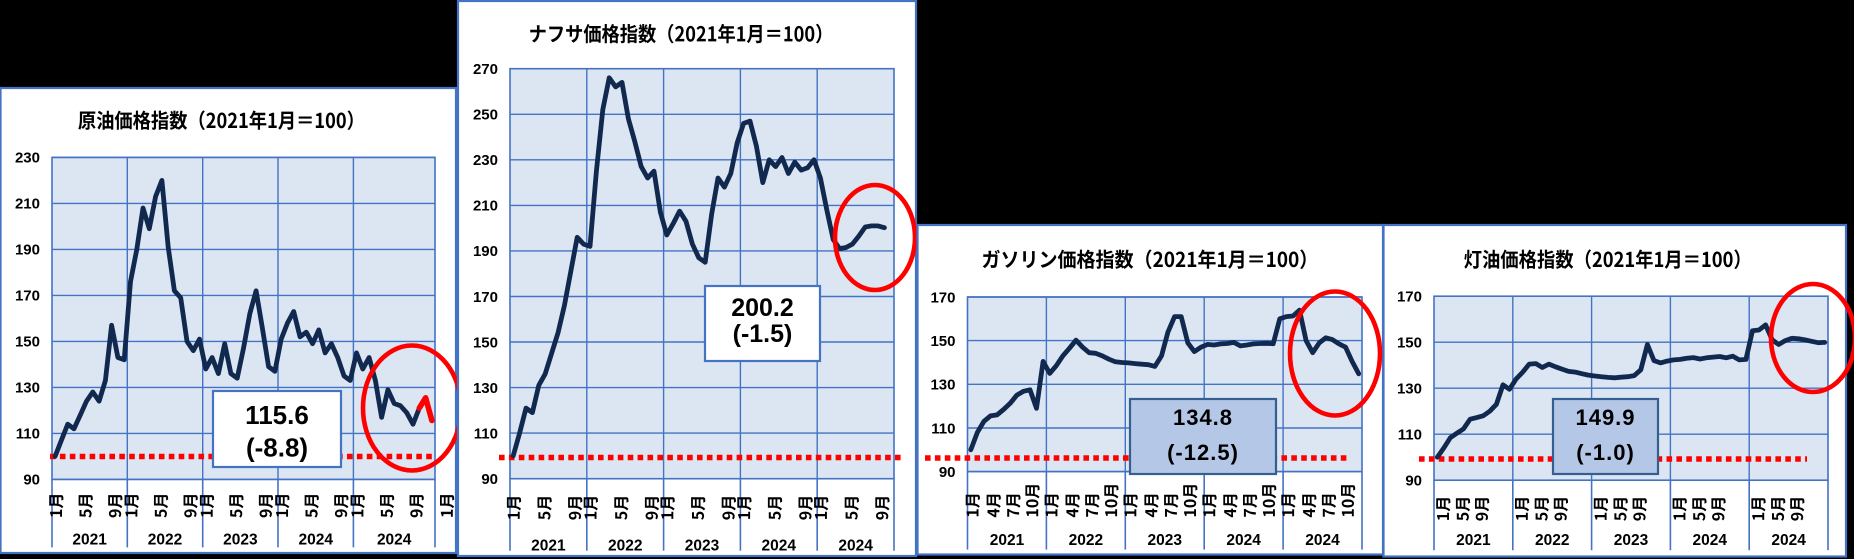 The height and width of the screenshot is (559, 1854). Describe the element at coordinates (762, 308) in the screenshot. I see `svg-text: 200.2` at that location.